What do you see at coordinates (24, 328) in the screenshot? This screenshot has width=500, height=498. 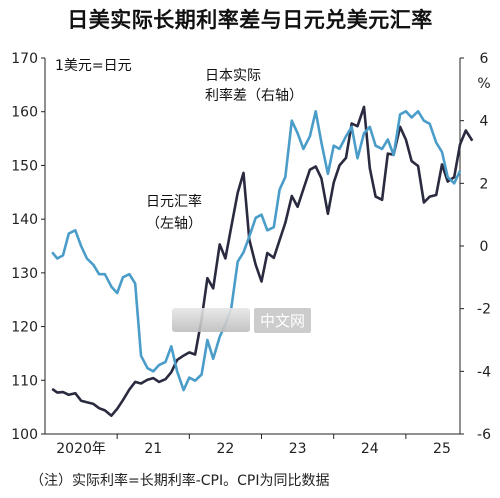 I see `left-tick-label: 120` at bounding box center [24, 328].